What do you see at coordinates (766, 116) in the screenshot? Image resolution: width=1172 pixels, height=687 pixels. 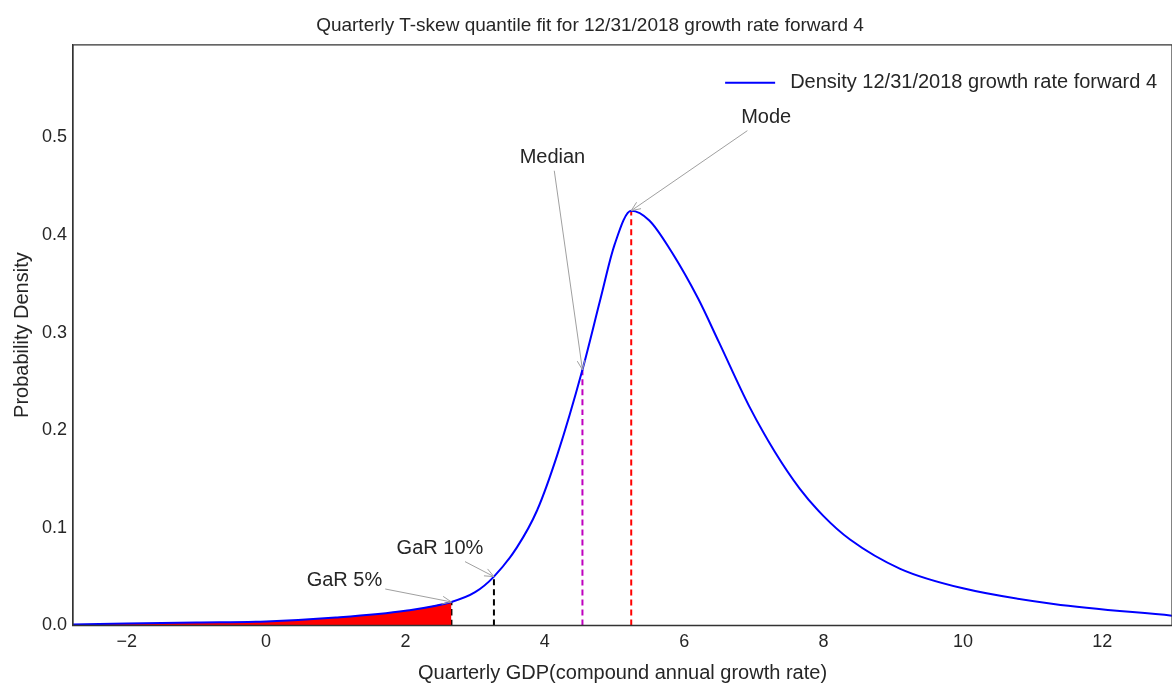 I see `annotation: Mode` at bounding box center [766, 116].